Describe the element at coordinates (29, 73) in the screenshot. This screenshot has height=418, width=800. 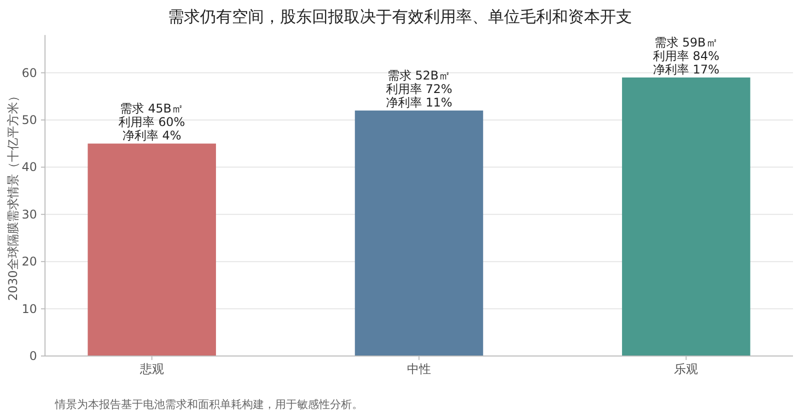
I see `y-tick-label: 60` at that location.